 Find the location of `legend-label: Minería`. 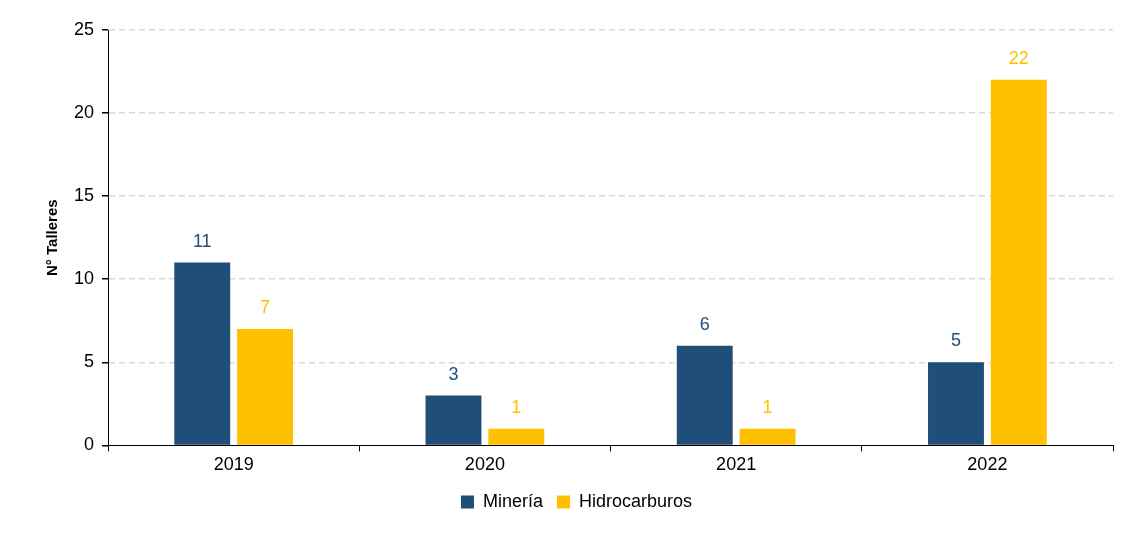

legend-label: Minería is located at coordinates (513, 500).